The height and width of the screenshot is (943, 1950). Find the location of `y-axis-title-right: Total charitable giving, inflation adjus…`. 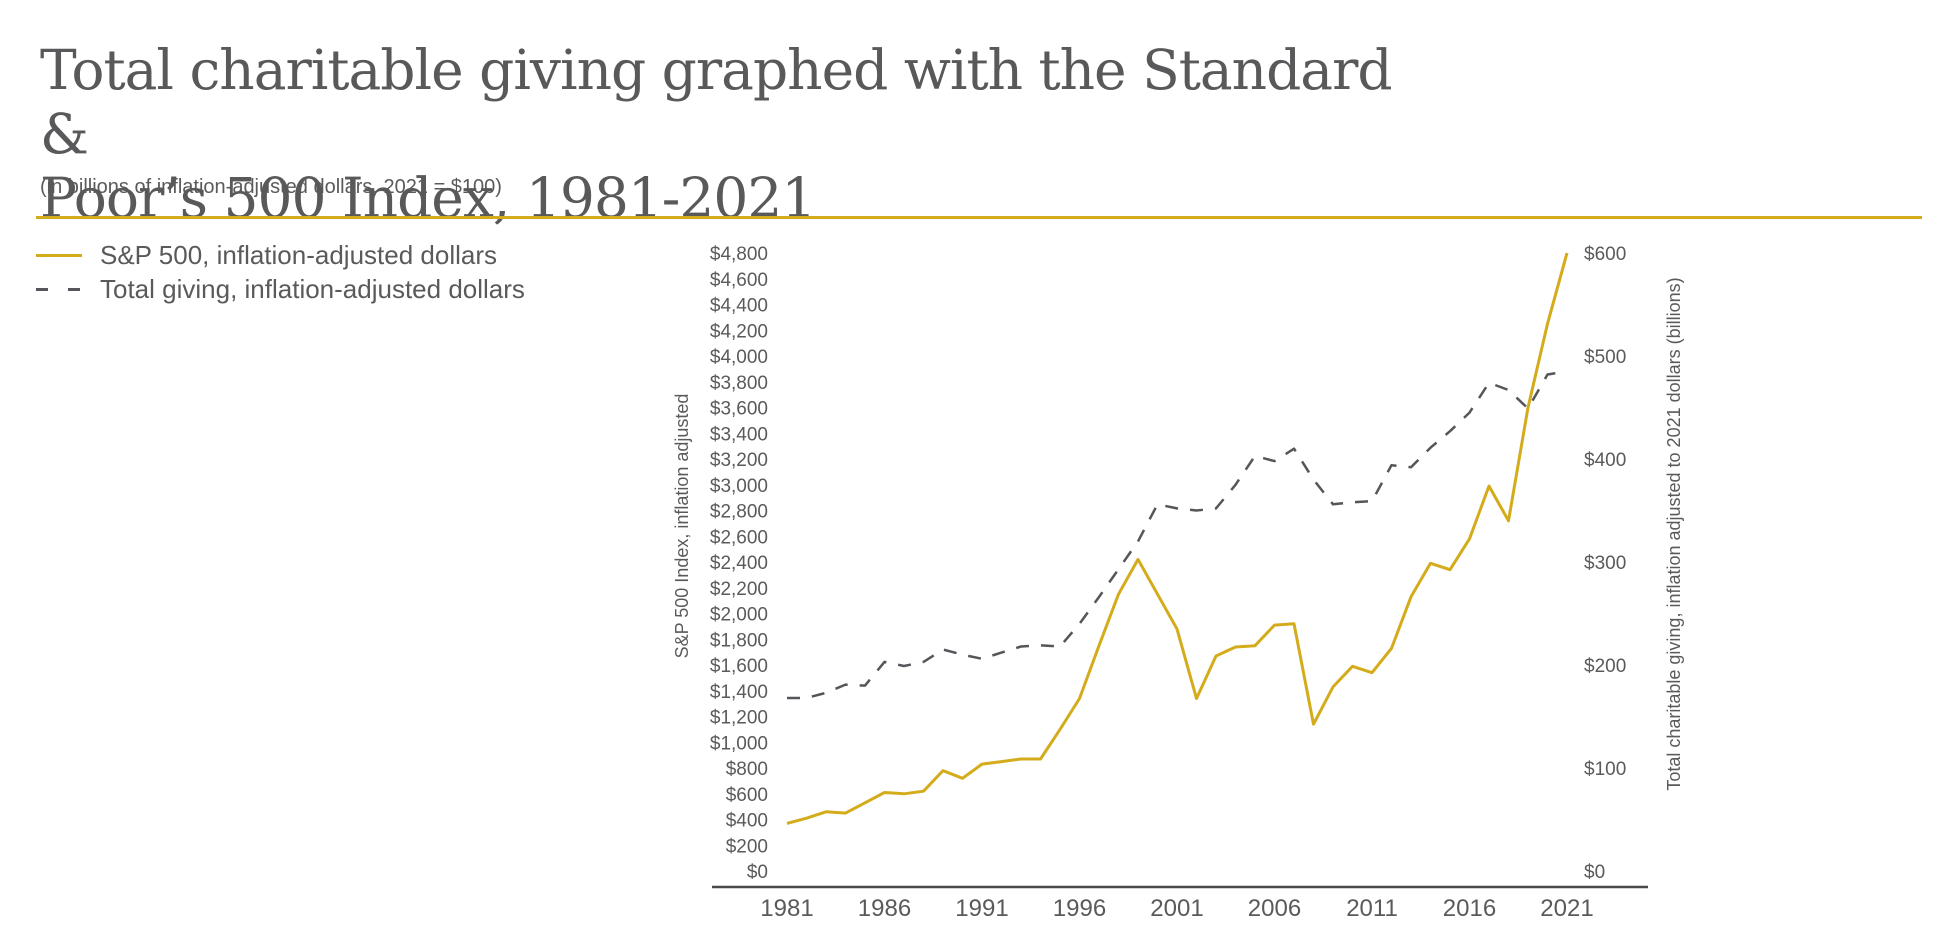

y-axis-title-right: Total charitable giving, inflation adjus… is located at coordinates (1674, 533).